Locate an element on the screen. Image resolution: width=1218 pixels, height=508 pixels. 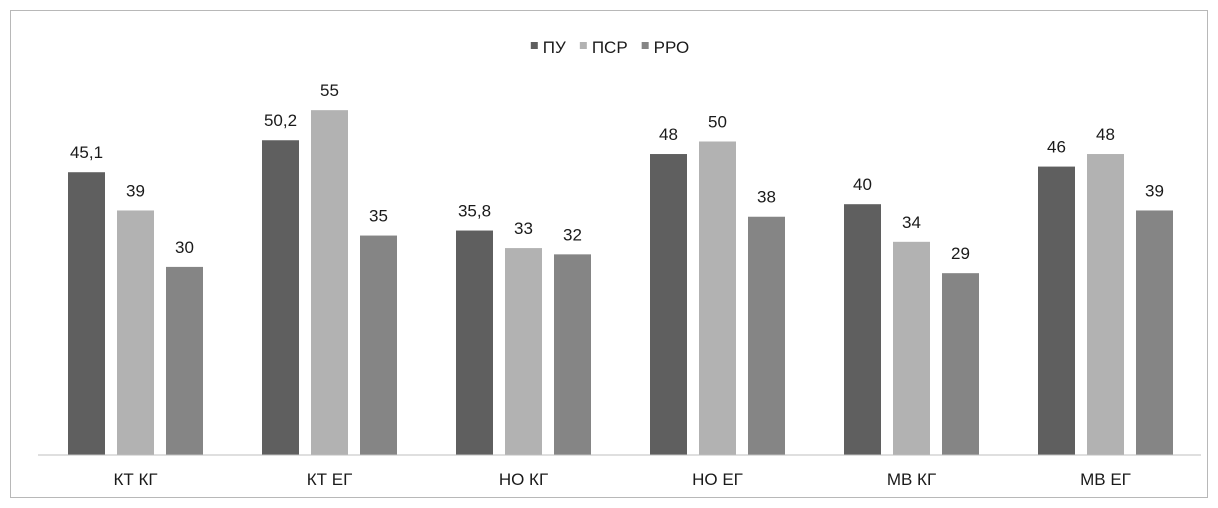
data-label: 40 is located at coordinates (862, 184).